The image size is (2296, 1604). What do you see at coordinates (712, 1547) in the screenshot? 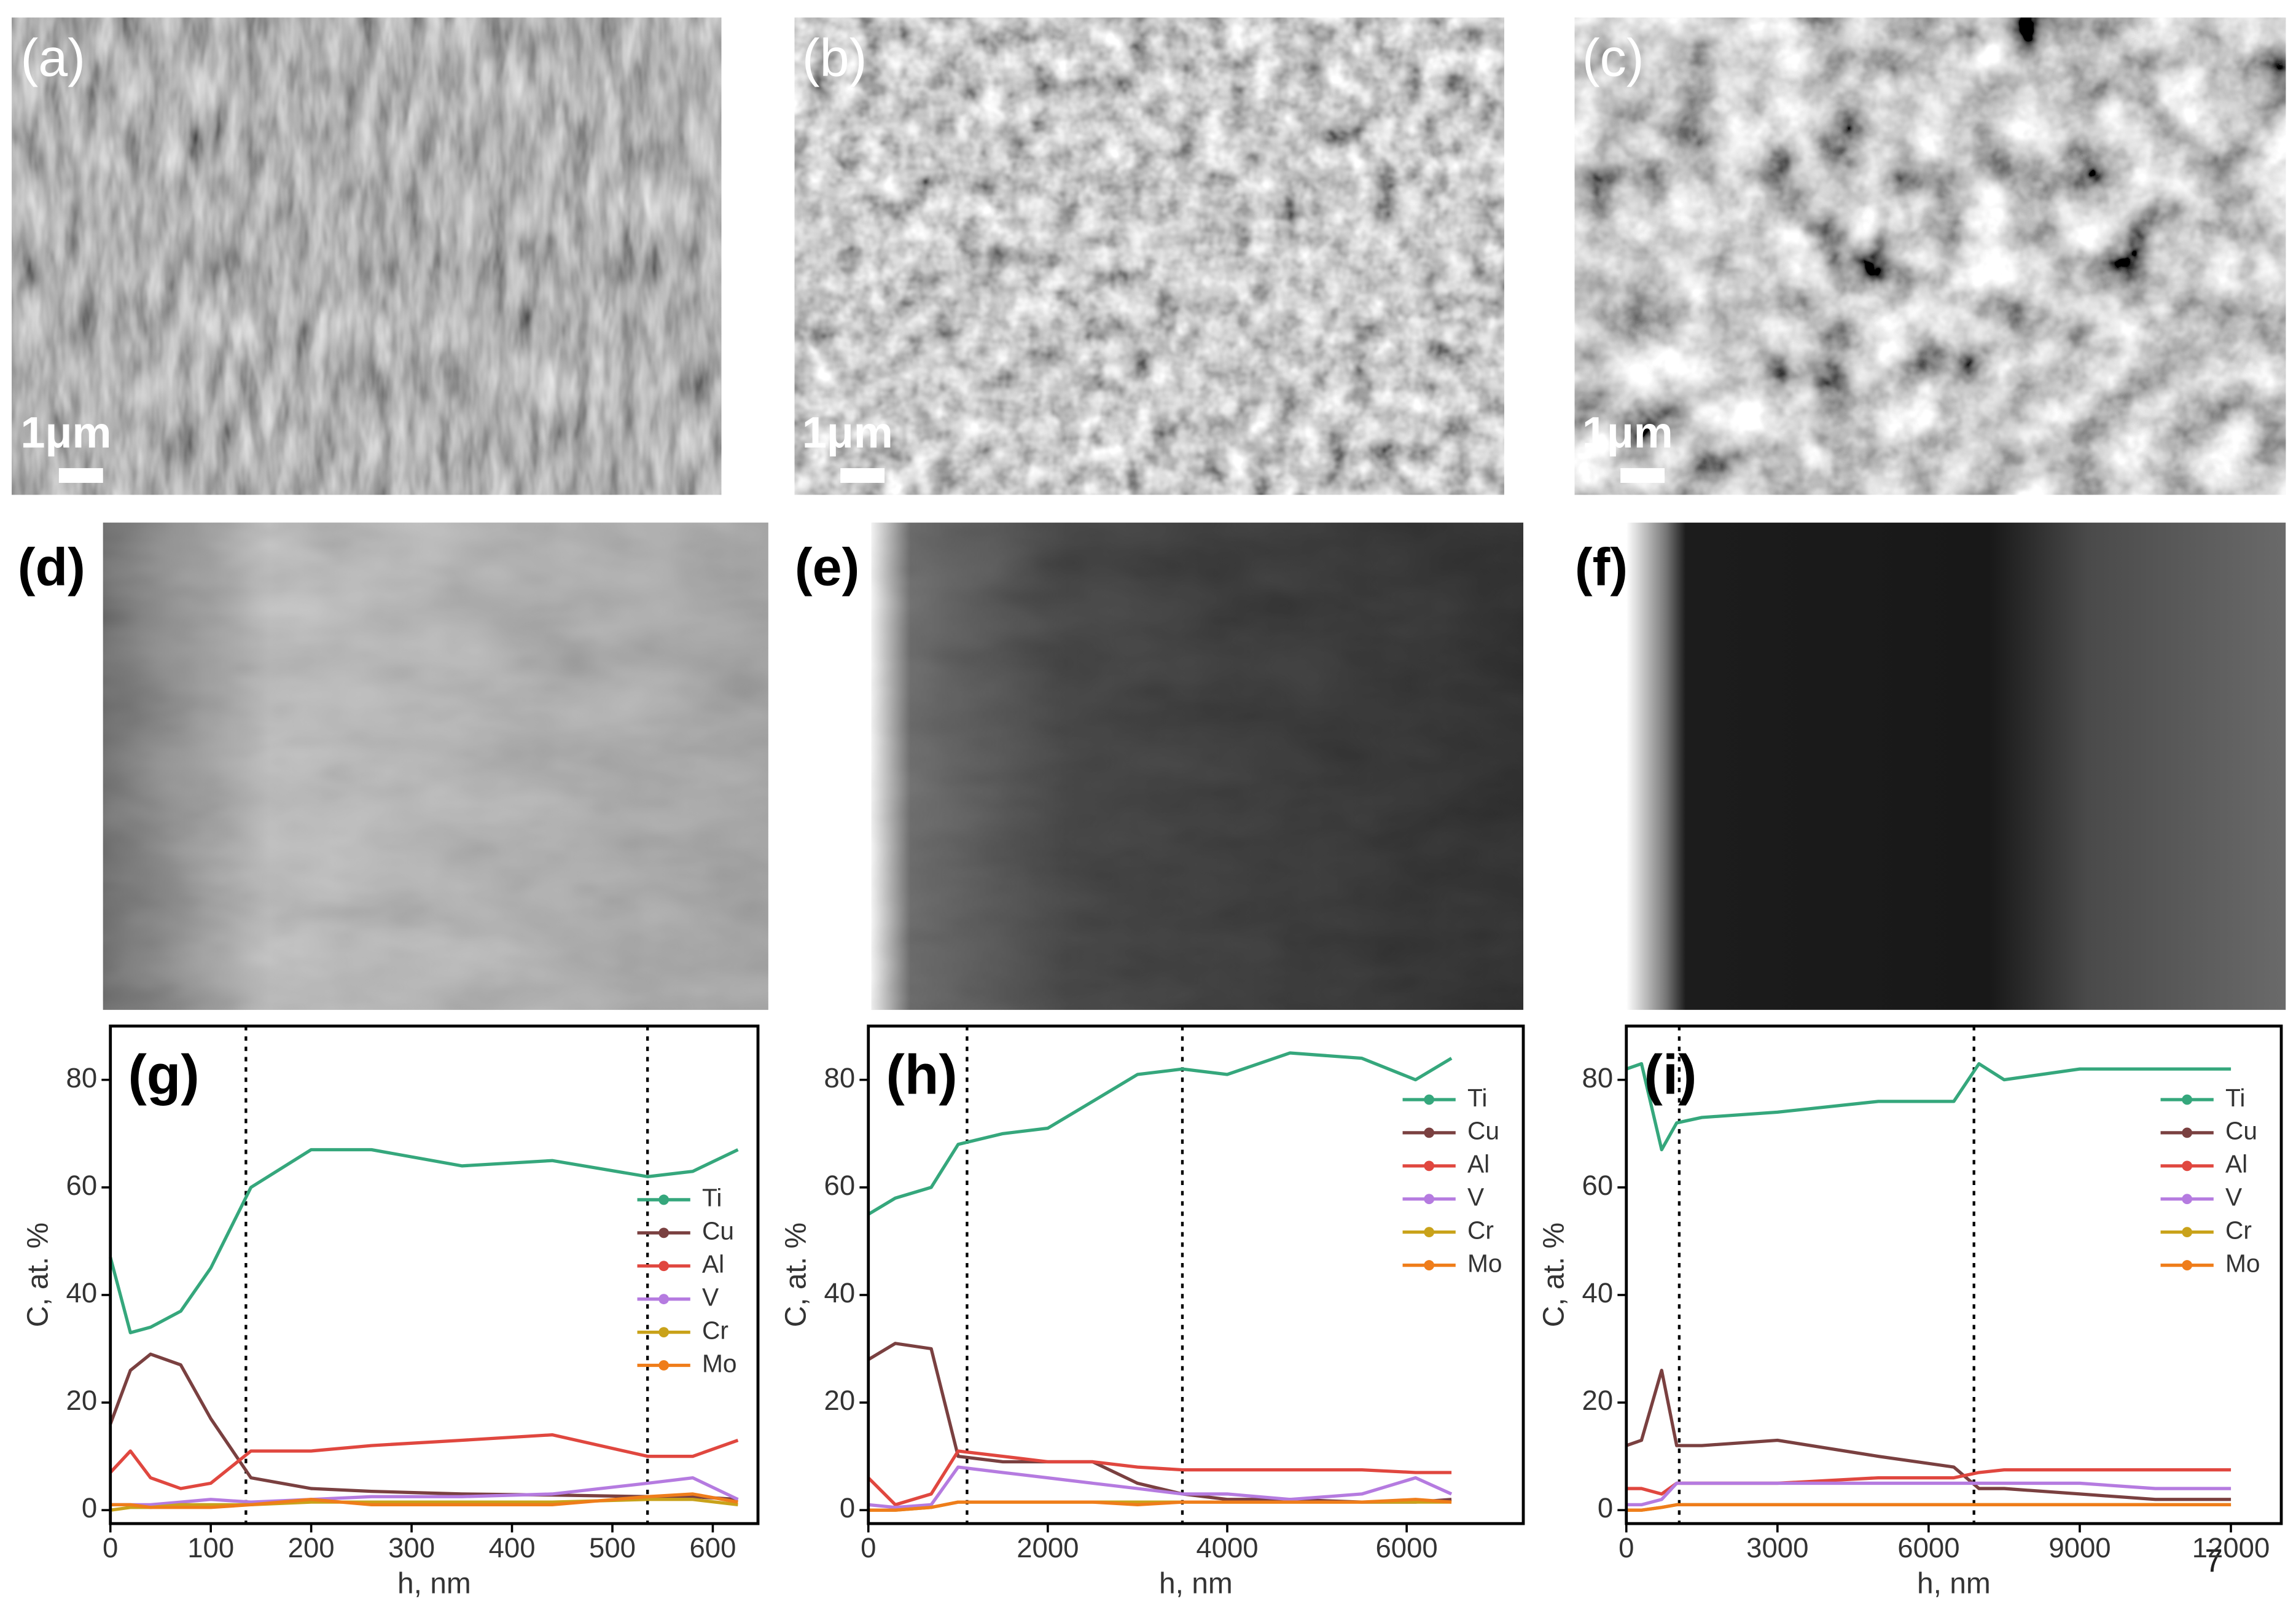
I see `x-tick-label: 600` at bounding box center [712, 1547].